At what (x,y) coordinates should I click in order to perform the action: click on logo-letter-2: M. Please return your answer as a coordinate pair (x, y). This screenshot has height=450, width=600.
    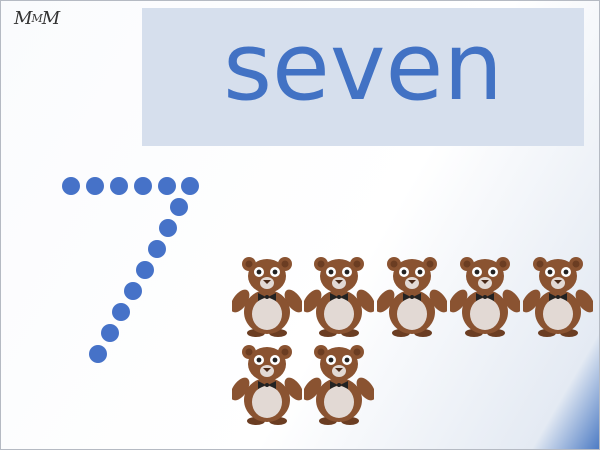
    Looking at the image, I should click on (36, 18).